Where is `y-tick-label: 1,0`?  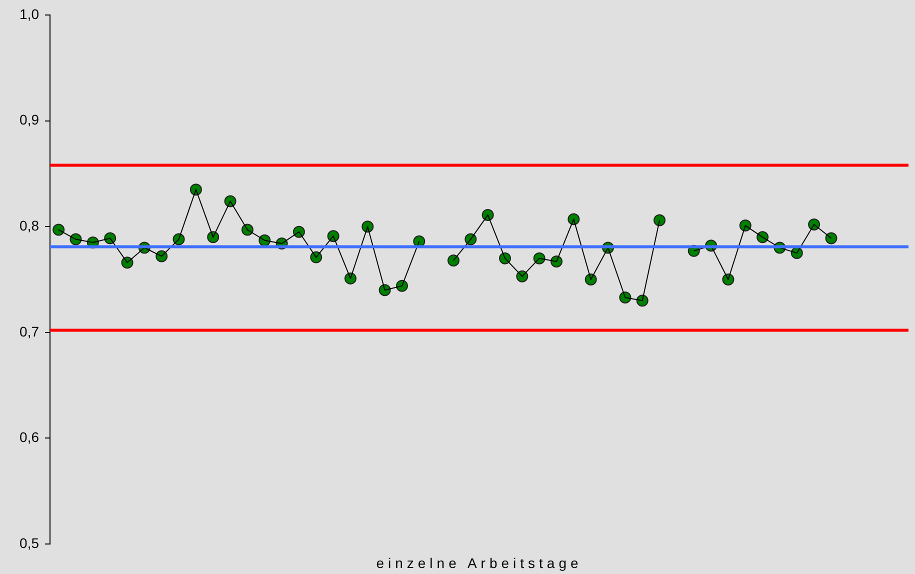 y-tick-label: 1,0 is located at coordinates (30, 14).